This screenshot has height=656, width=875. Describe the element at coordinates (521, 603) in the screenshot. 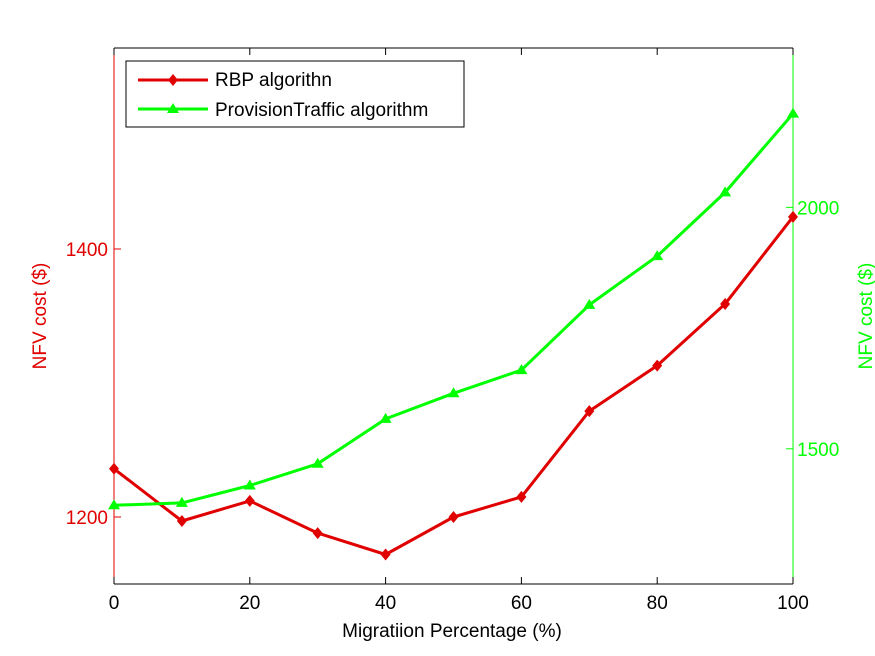

I see `x-tick-label: 60` at that location.